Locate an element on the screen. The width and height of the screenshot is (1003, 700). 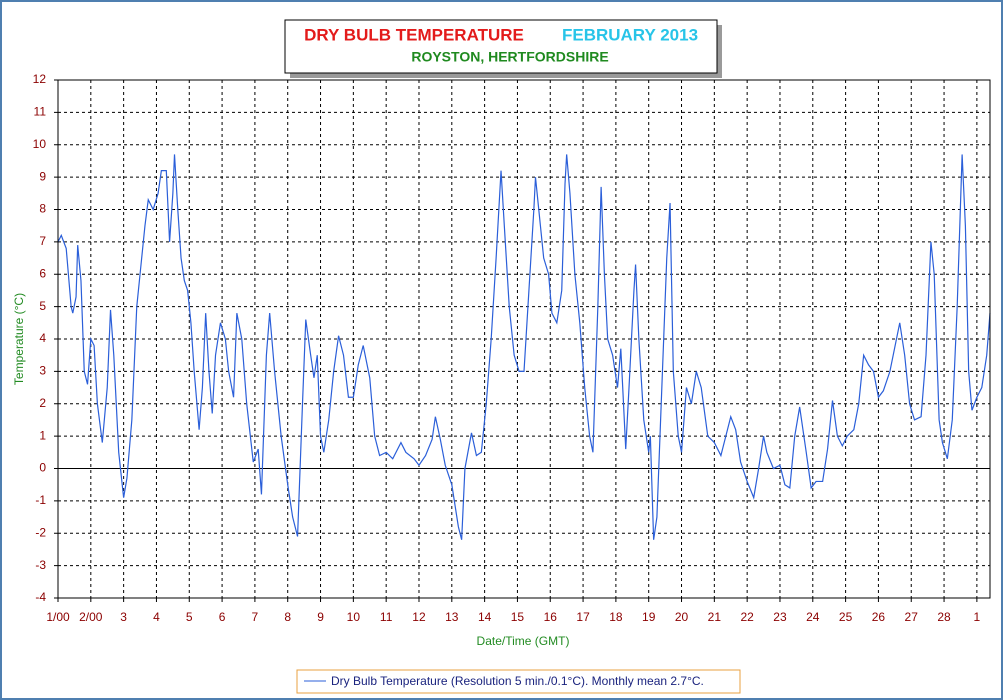
y-tick-label: 1 is located at coordinates (42, 435).